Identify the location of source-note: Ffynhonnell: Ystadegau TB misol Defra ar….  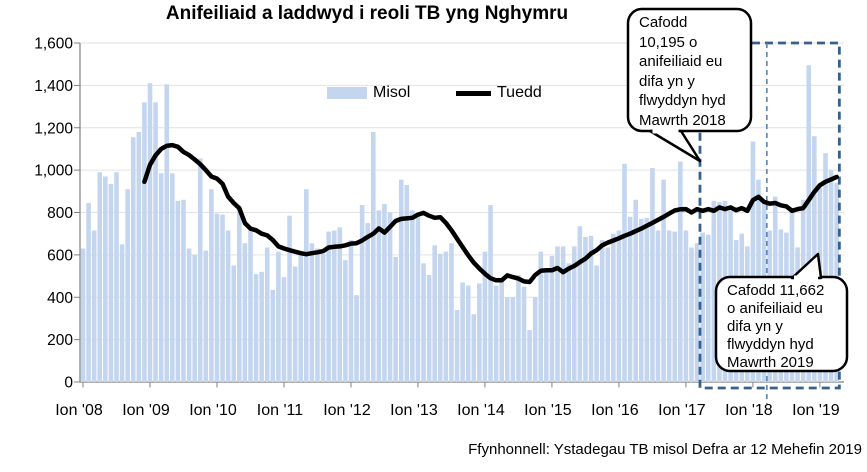
(665, 449).